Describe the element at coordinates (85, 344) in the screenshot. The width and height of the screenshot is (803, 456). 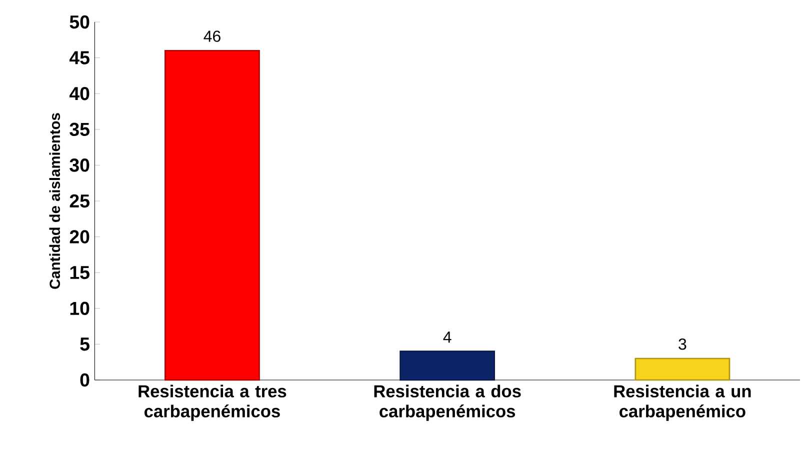
I see `y-tick-label: 5` at that location.